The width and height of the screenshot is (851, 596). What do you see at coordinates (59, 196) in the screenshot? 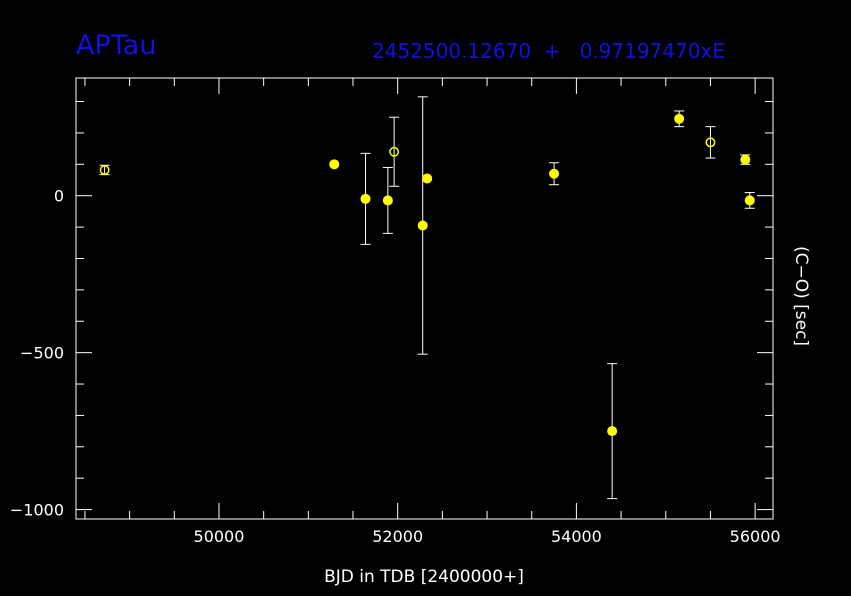
I see `y-tick-label: 0` at bounding box center [59, 196].